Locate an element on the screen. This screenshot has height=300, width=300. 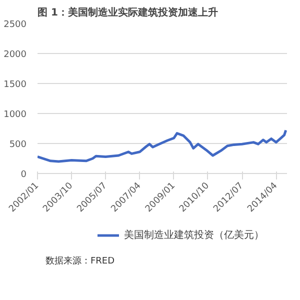
y-tick-label: 500 is located at coordinates (18, 145).